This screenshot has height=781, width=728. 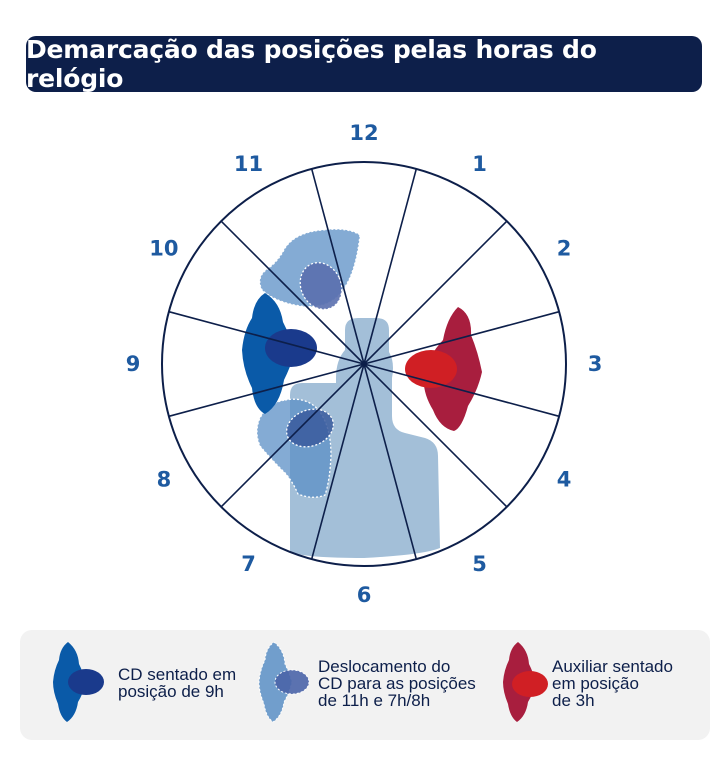 I want to click on dentist-legend-icon, so click(x=78, y=682).